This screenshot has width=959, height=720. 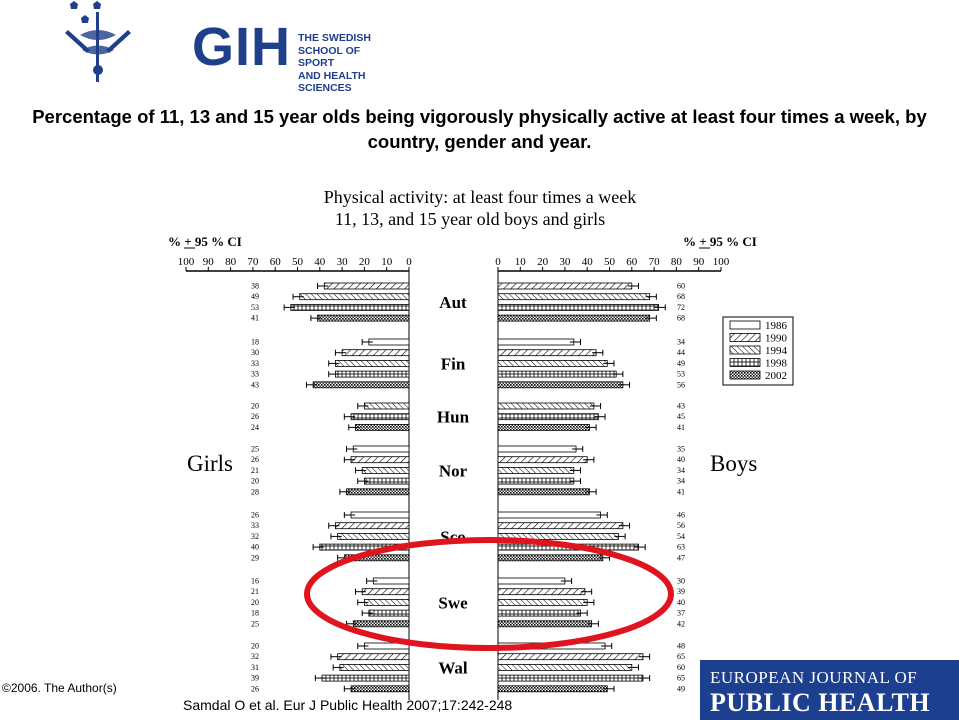 What do you see at coordinates (681, 449) in the screenshot?
I see `boys-value-label: 35` at bounding box center [681, 449].